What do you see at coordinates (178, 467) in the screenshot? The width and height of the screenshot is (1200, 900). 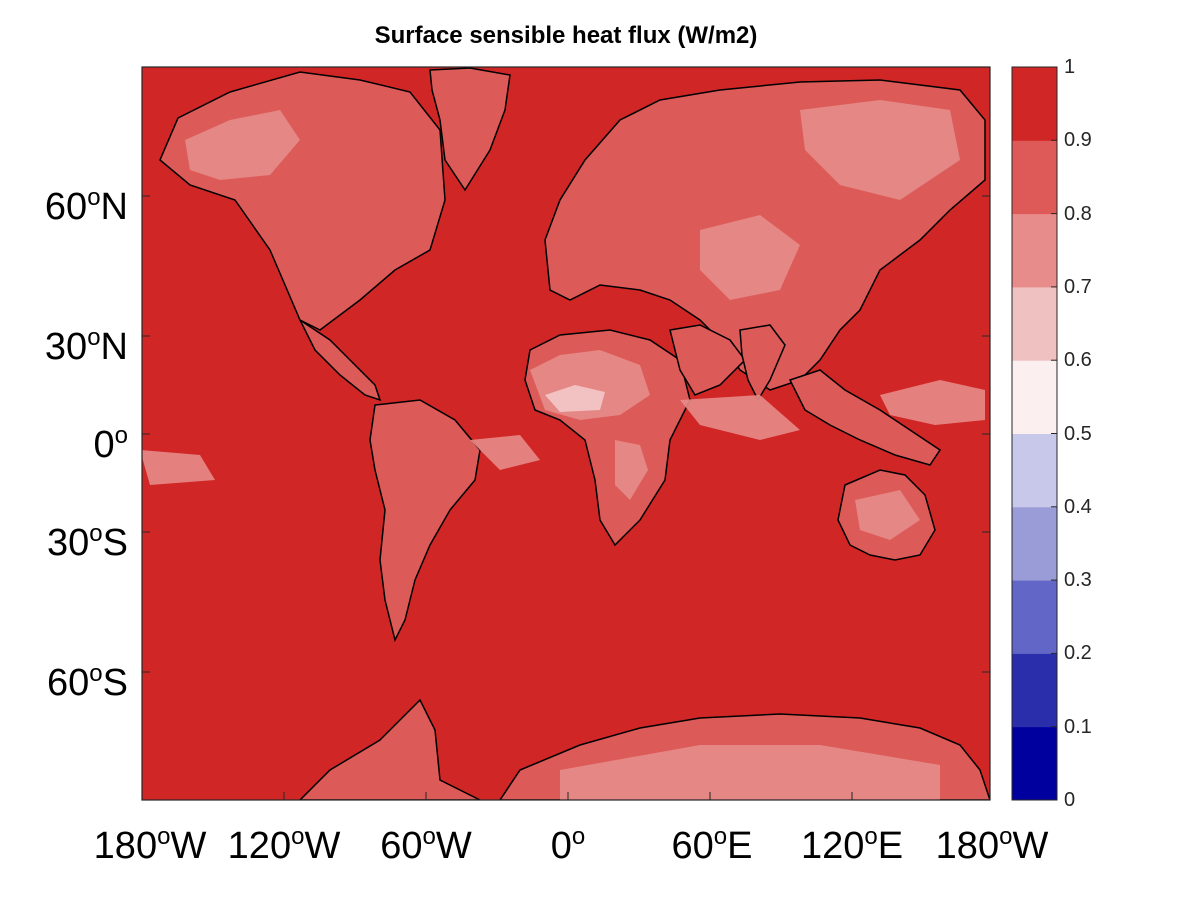 I see `flux-patch-pacific-band` at bounding box center [178, 467].